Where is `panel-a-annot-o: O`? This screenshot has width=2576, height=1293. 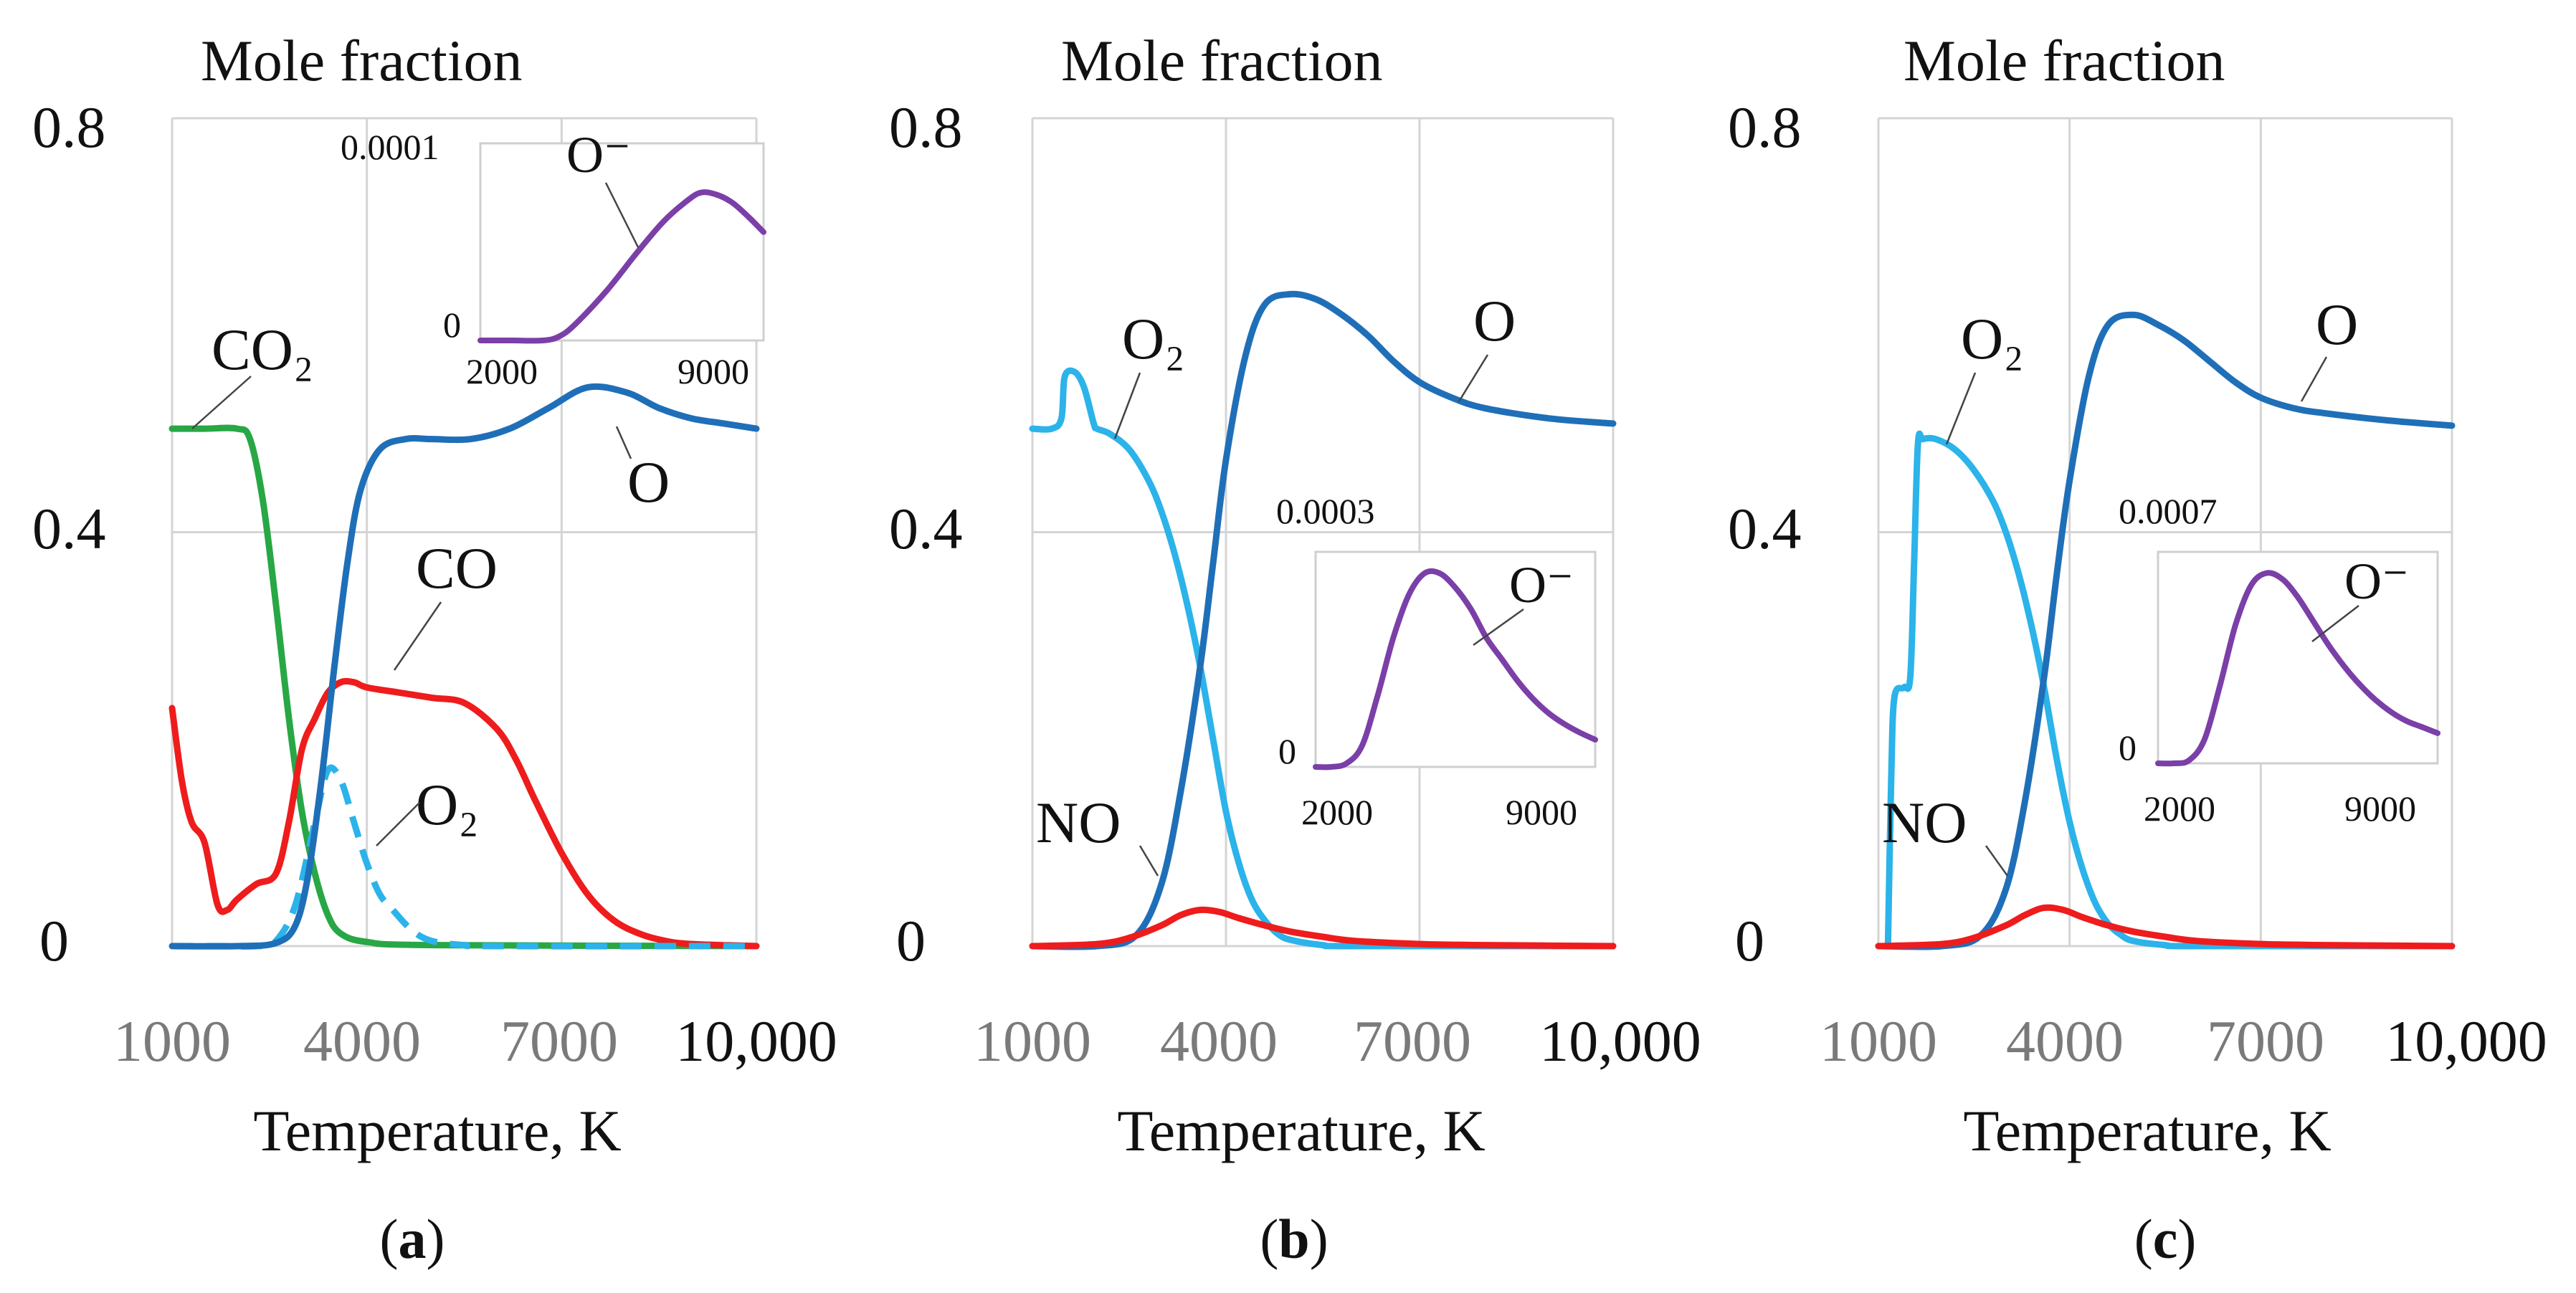 panel-a-annot-o: O is located at coordinates (648, 482).